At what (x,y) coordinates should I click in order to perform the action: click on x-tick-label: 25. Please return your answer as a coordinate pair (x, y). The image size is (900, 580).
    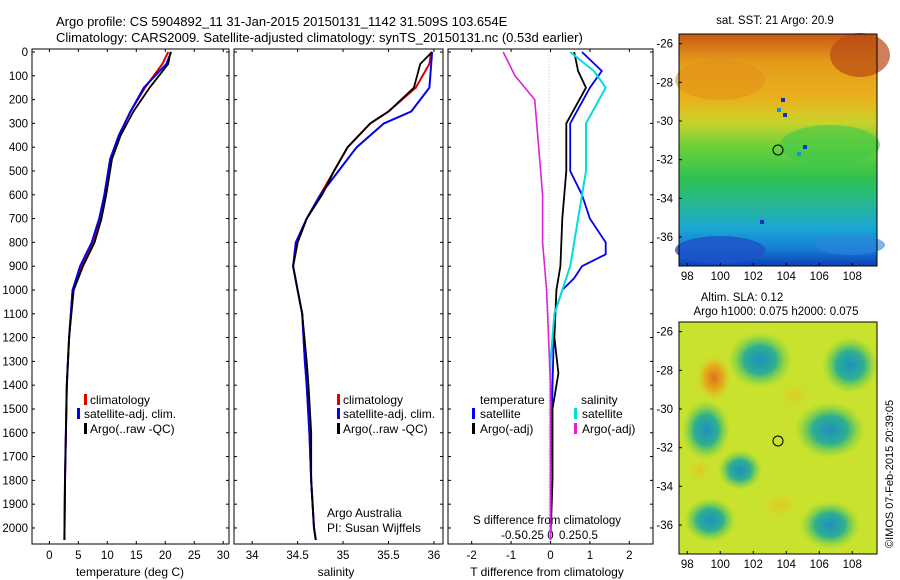
    Looking at the image, I should click on (194, 556).